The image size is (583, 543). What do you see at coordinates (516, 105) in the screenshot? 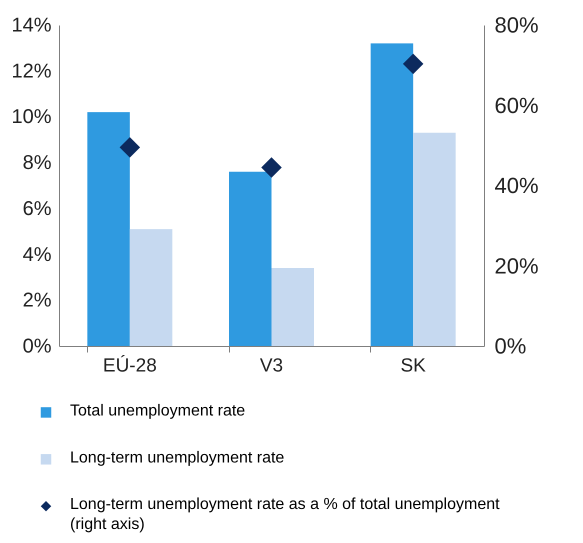
I see `y2-tick-label: 60%` at bounding box center [516, 105].